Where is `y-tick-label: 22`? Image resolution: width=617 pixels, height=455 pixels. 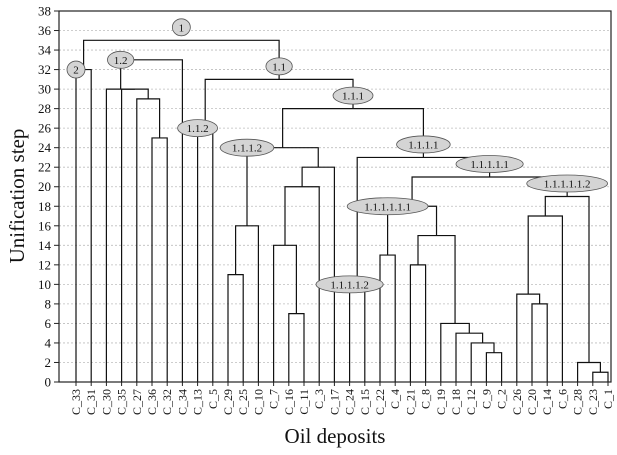 y-tick-label: 22 is located at coordinates (44, 167).